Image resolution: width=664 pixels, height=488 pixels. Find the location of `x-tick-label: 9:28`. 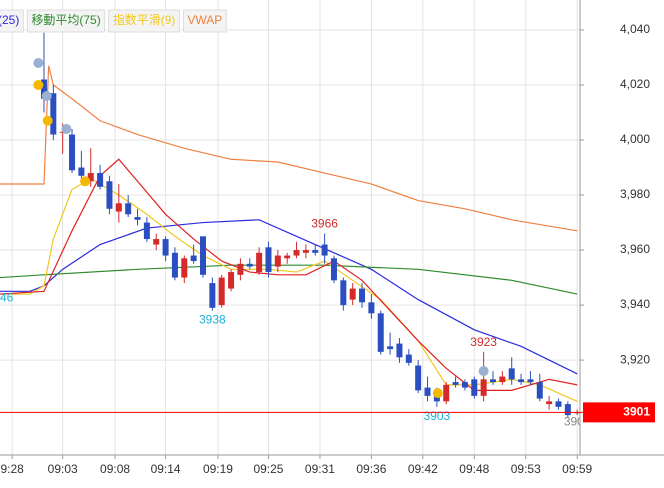

x-tick-label: 9:28 is located at coordinates (12, 469).